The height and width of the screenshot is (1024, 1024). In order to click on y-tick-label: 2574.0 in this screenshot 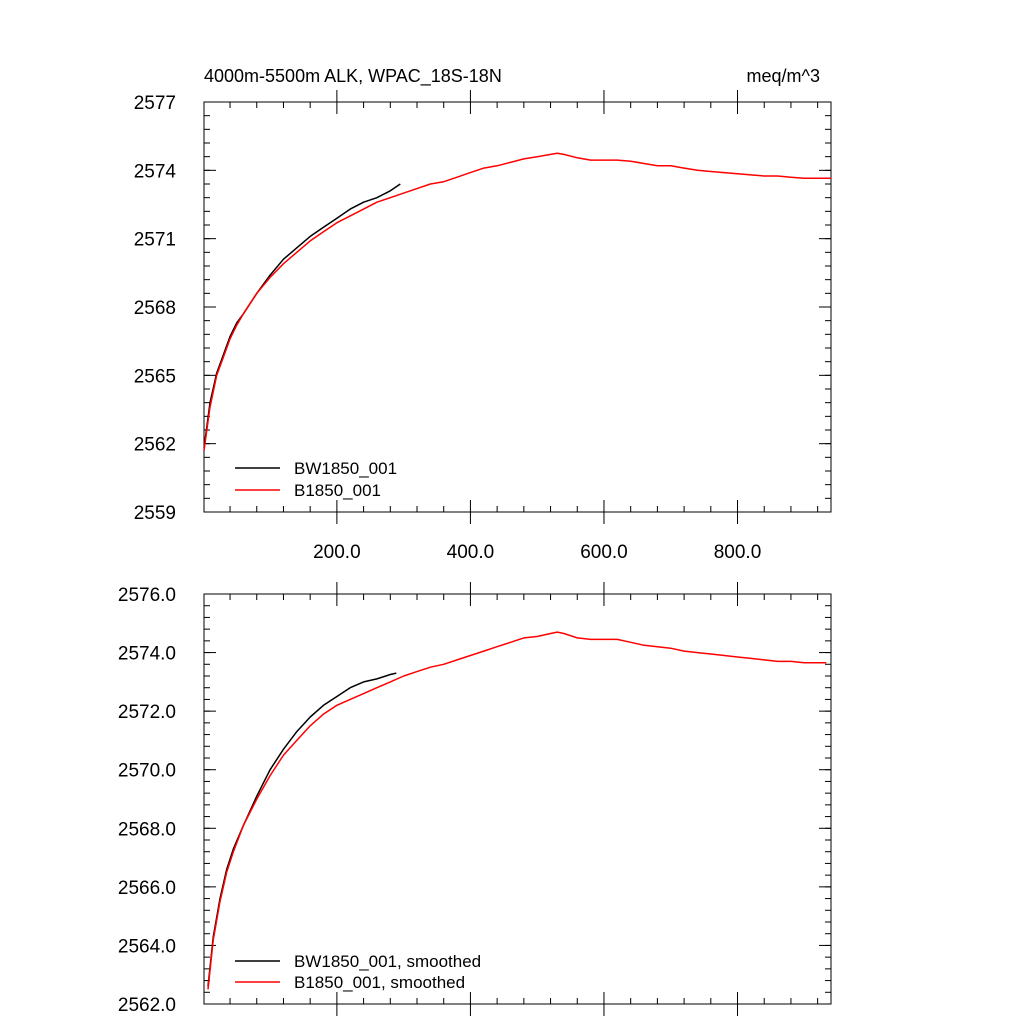, I will do `click(147, 654)`.